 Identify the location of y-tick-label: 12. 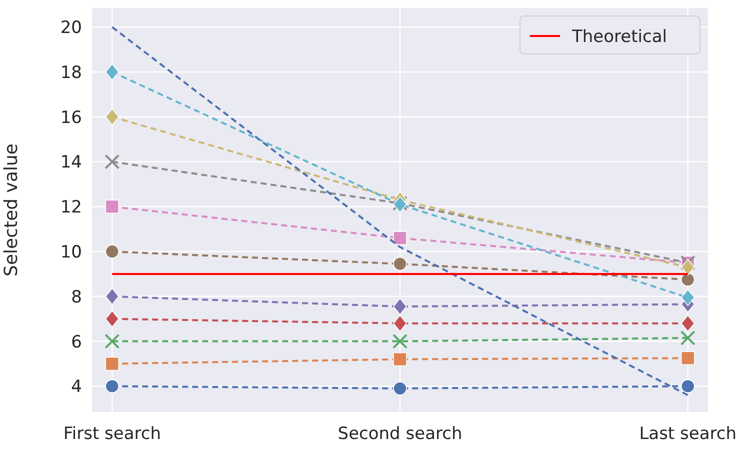
(71, 208).